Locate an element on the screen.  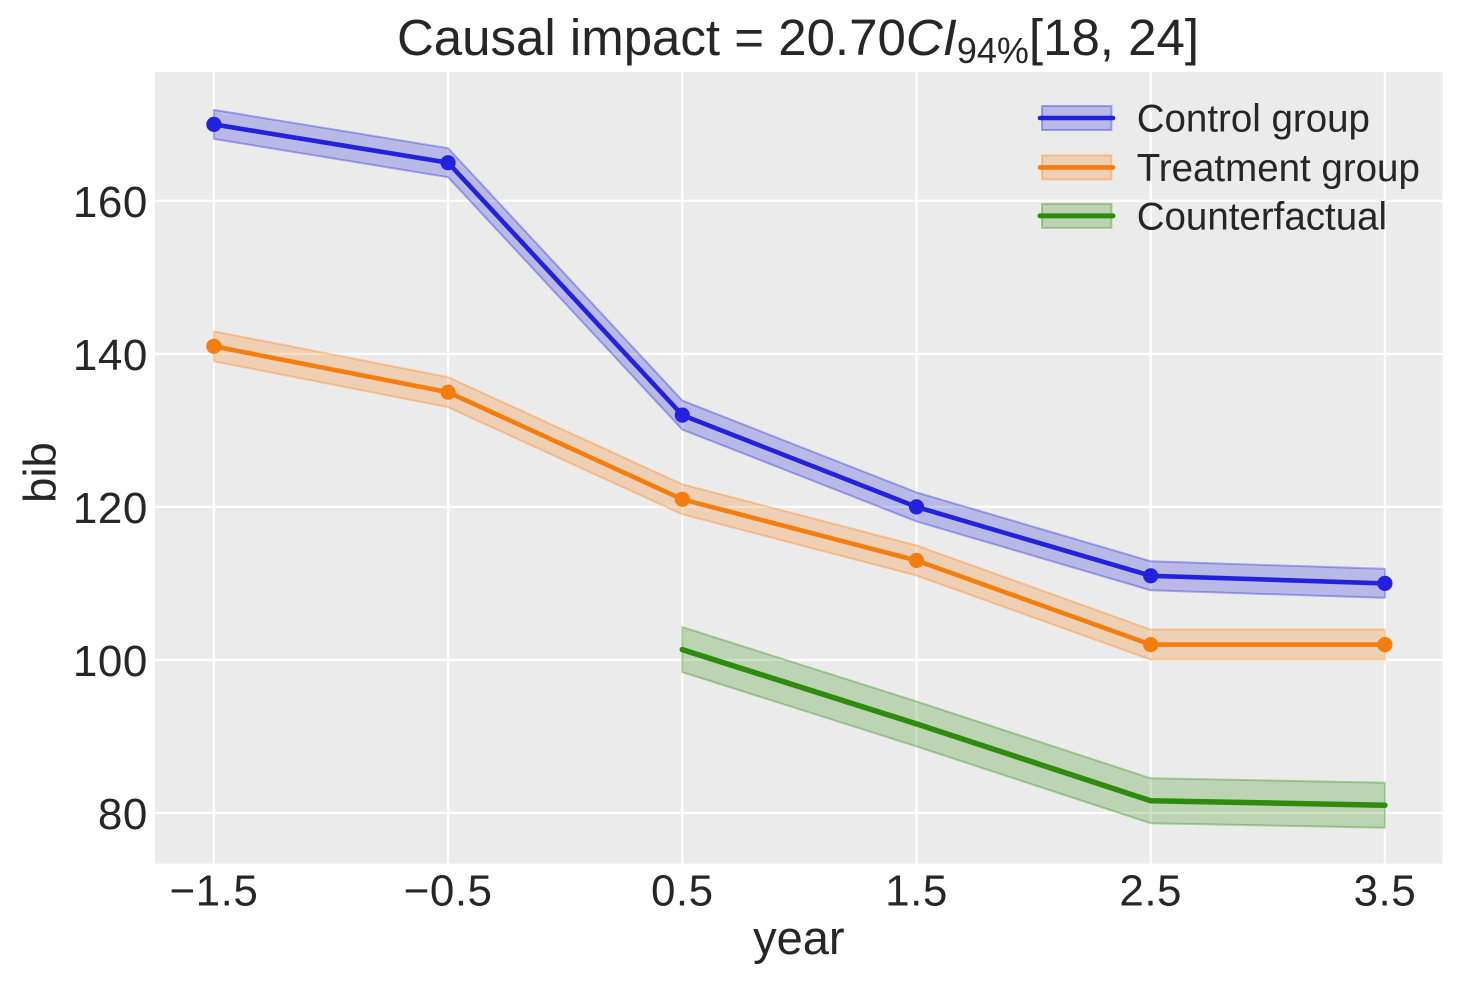
svg-text: 100 is located at coordinates (110, 661).